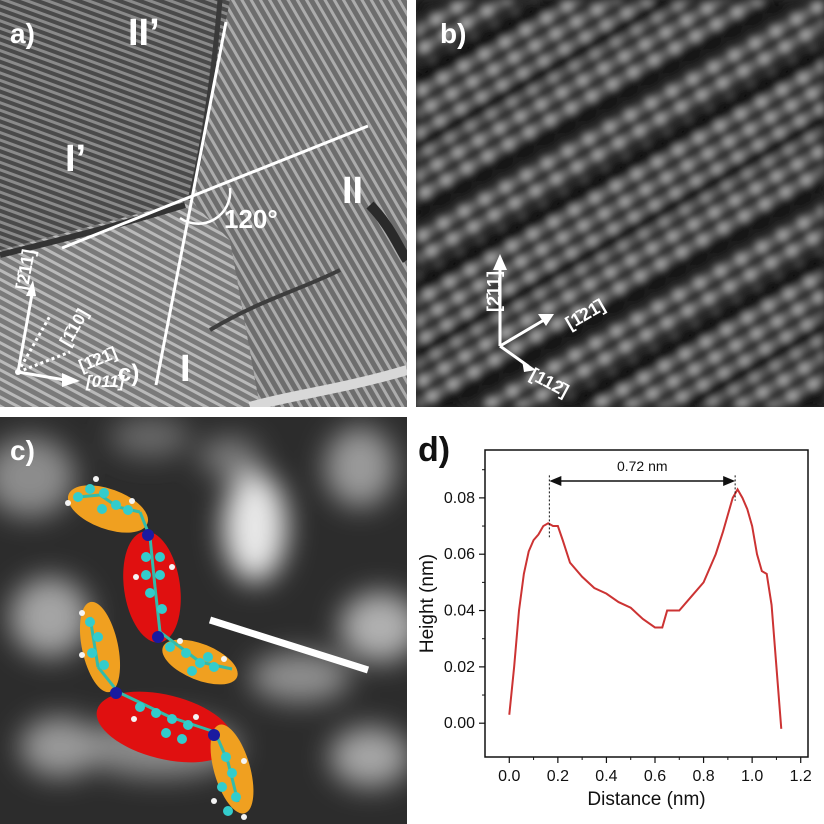  Describe the element at coordinates (494, 291) in the screenshot. I see `direction-label-b-211: [2̄11]` at that location.